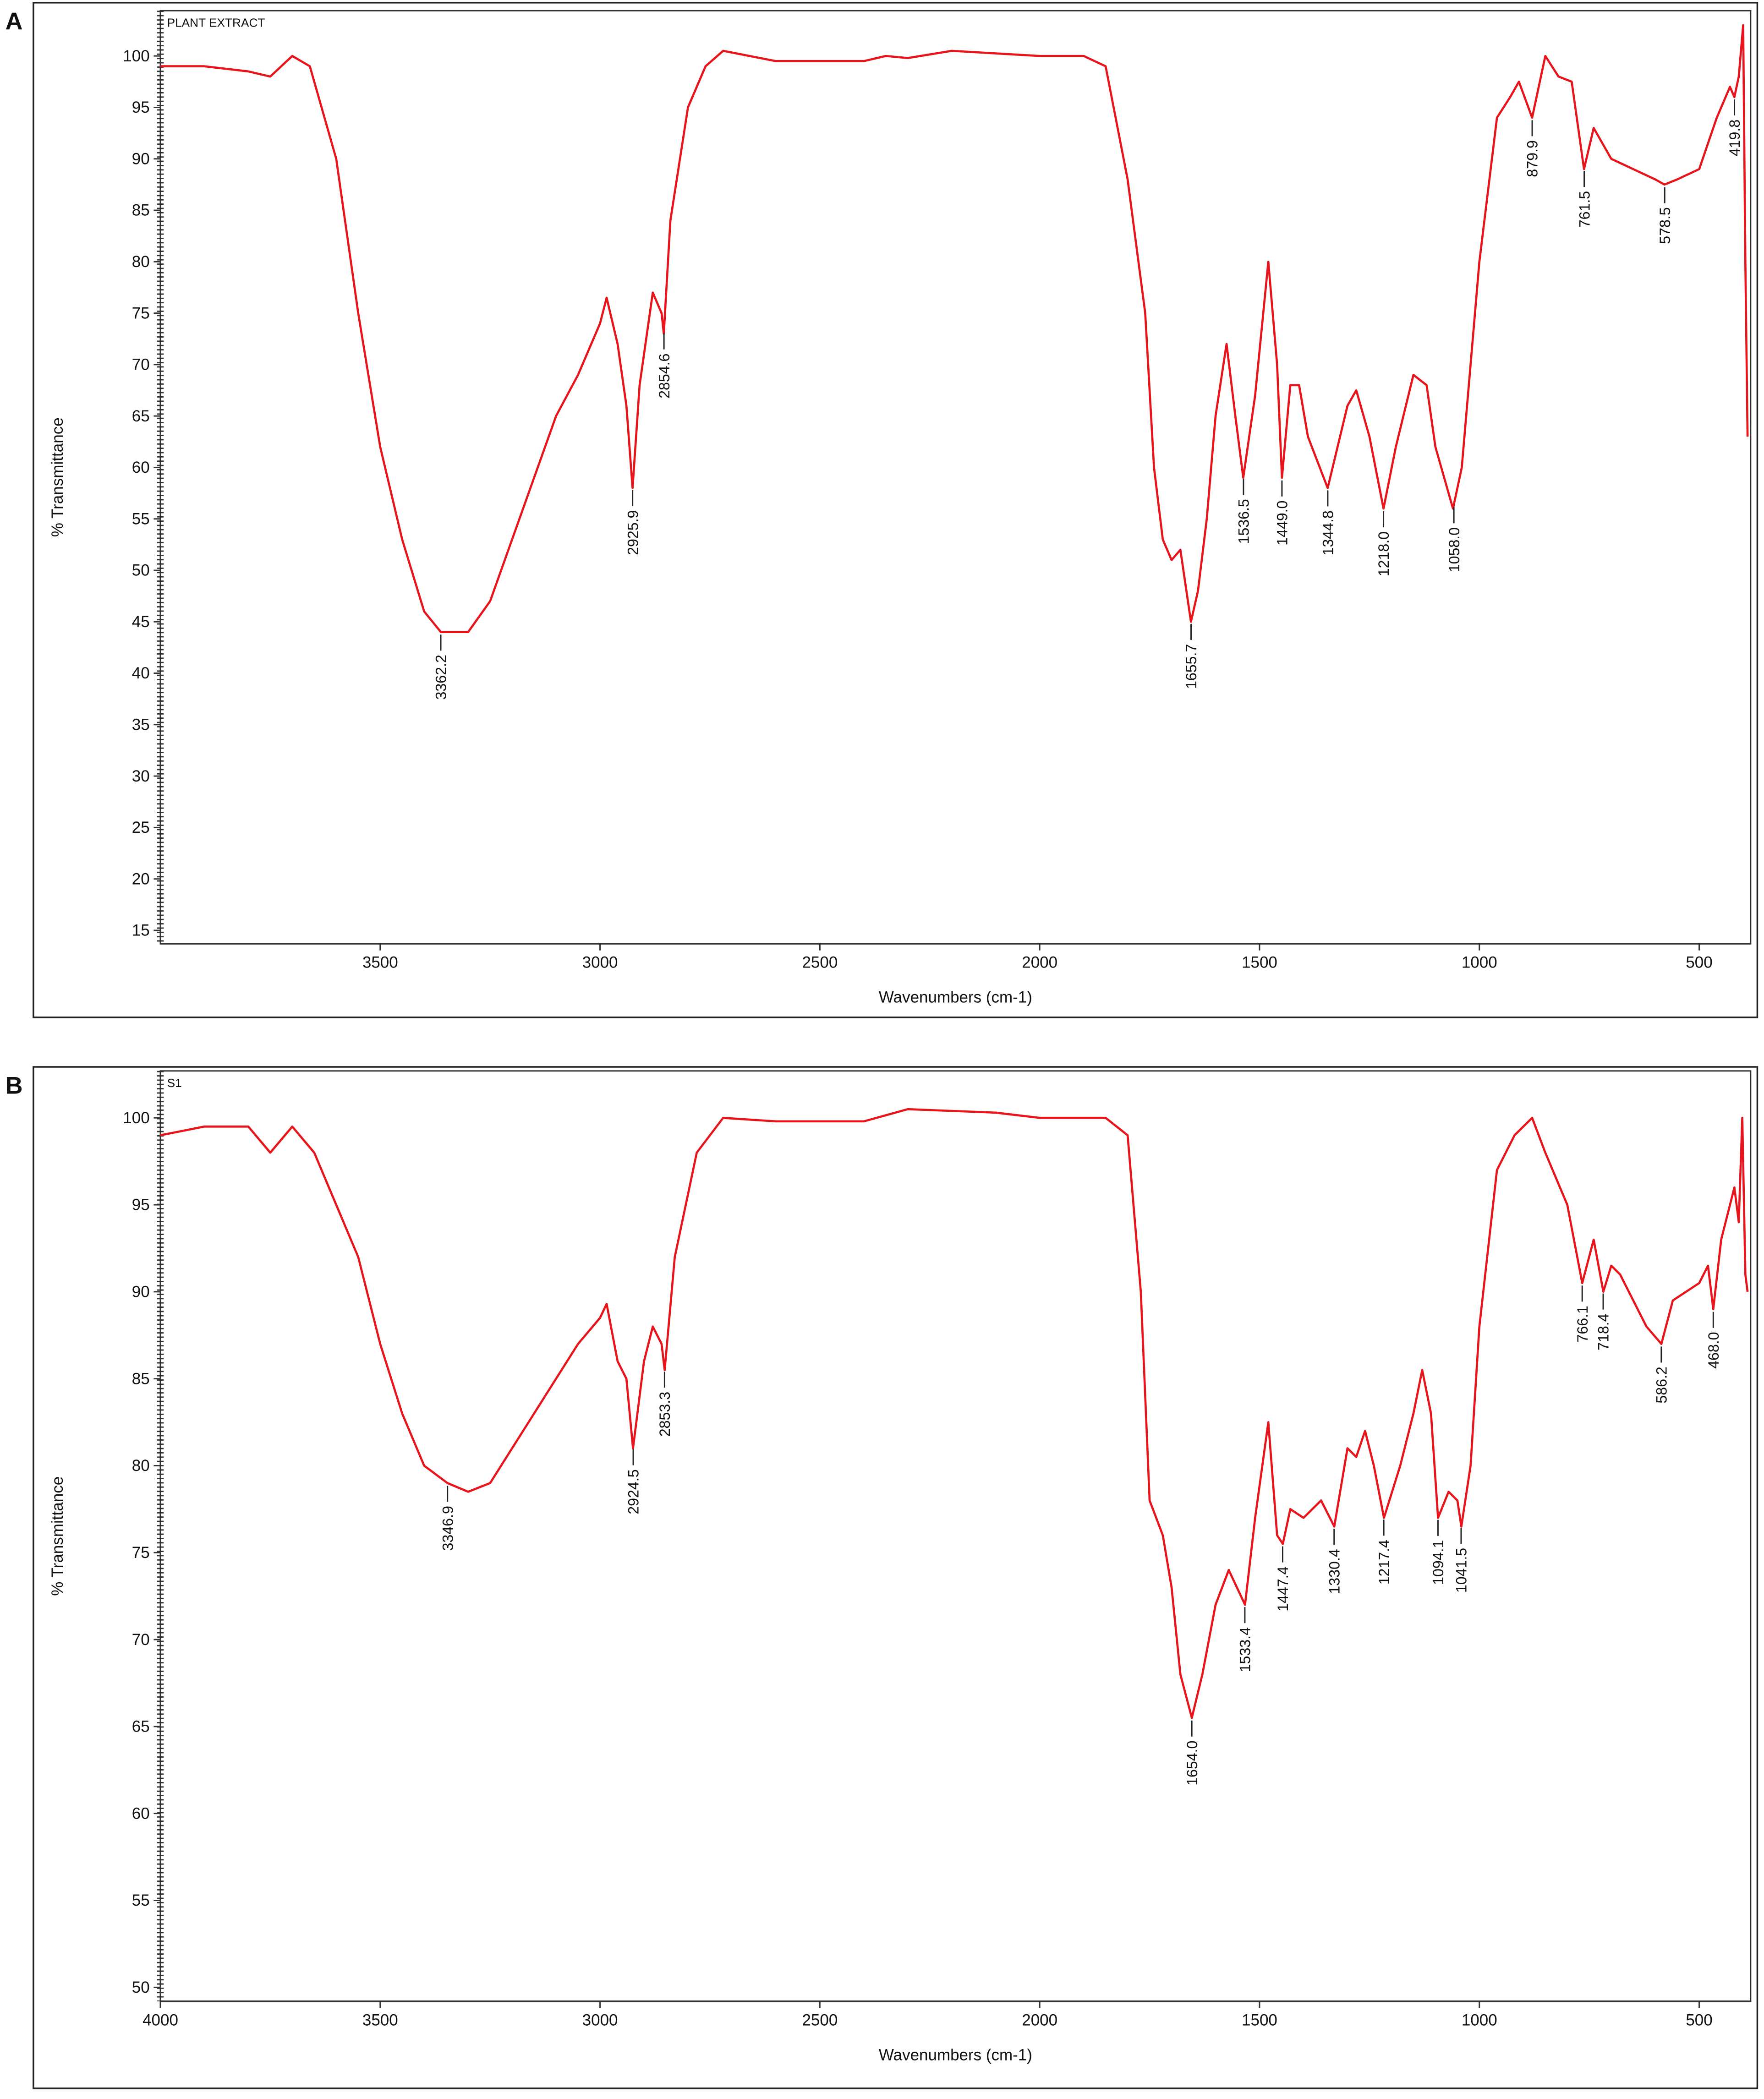  Describe the element at coordinates (1282, 523) in the screenshot. I see `peak-label: 1449.0` at that location.